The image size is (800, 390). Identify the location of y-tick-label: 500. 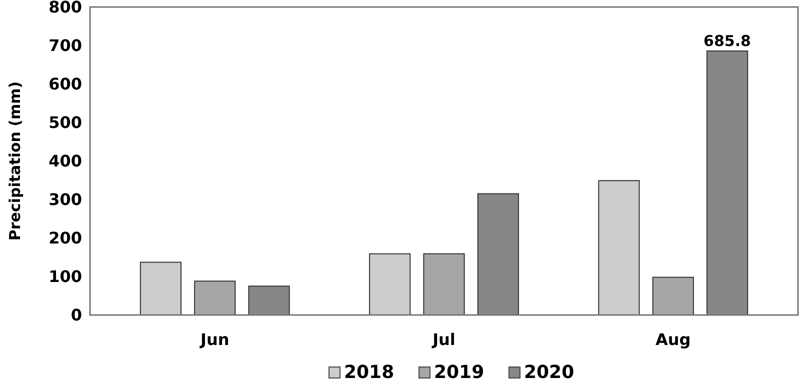
(65, 122).